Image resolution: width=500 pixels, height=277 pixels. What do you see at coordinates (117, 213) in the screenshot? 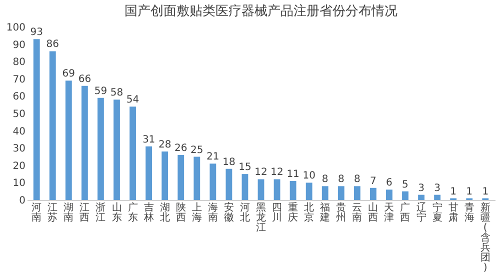
I see `x-tick-label: 山东` at bounding box center [117, 213].